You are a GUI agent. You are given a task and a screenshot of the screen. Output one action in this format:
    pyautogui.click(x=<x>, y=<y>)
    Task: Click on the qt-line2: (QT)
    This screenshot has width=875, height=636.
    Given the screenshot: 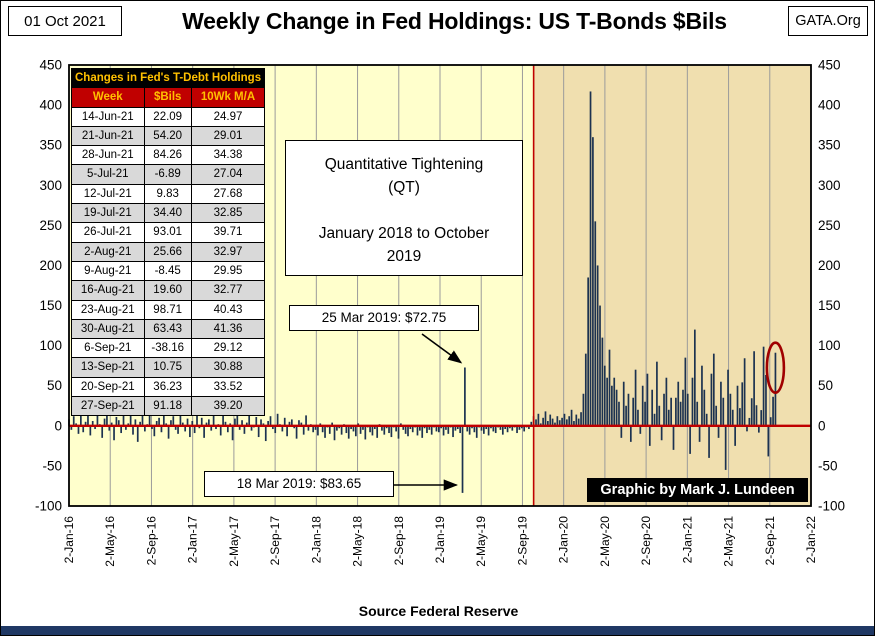 What is the action you would take?
    pyautogui.click(x=404, y=188)
    